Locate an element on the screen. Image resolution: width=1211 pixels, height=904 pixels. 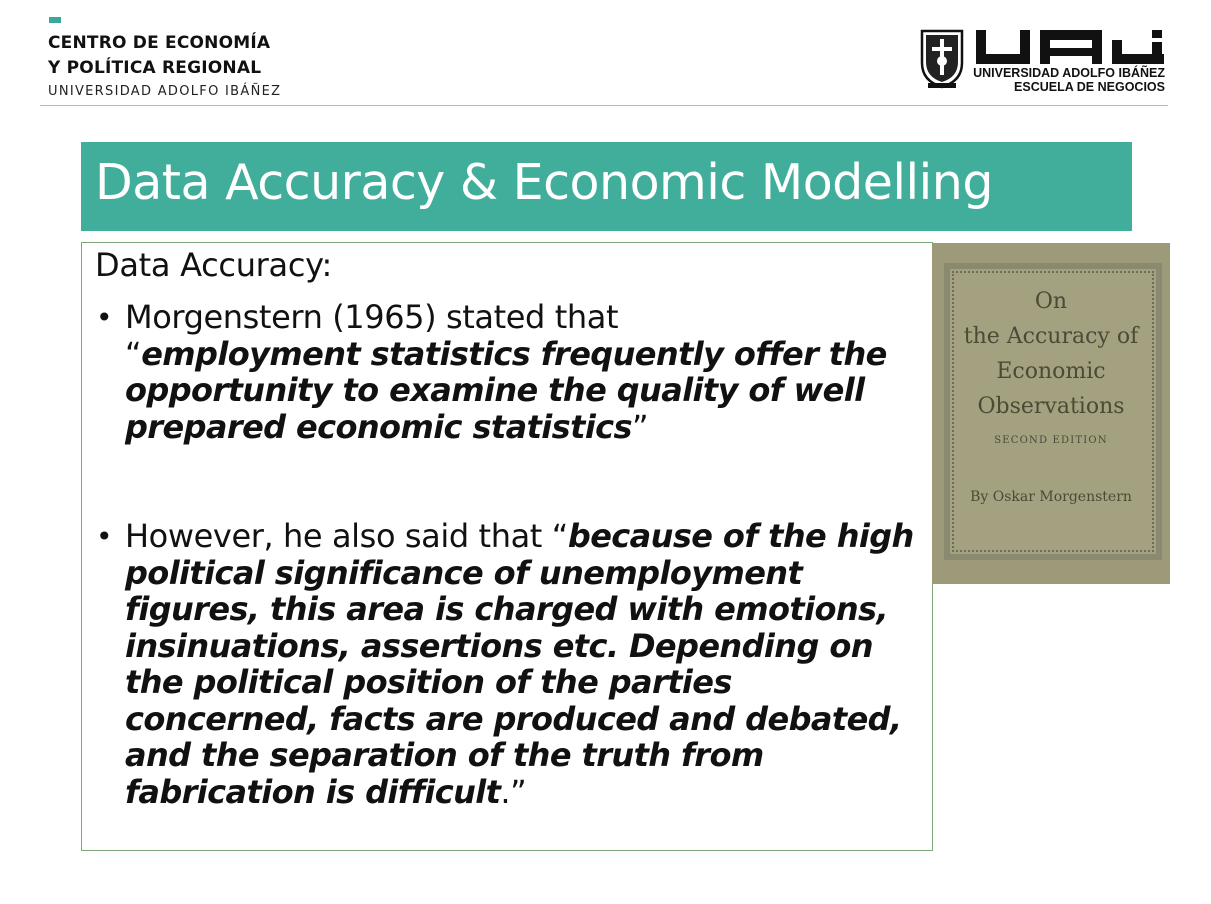
book-cover-frame is located at coordinates (1053, 411).